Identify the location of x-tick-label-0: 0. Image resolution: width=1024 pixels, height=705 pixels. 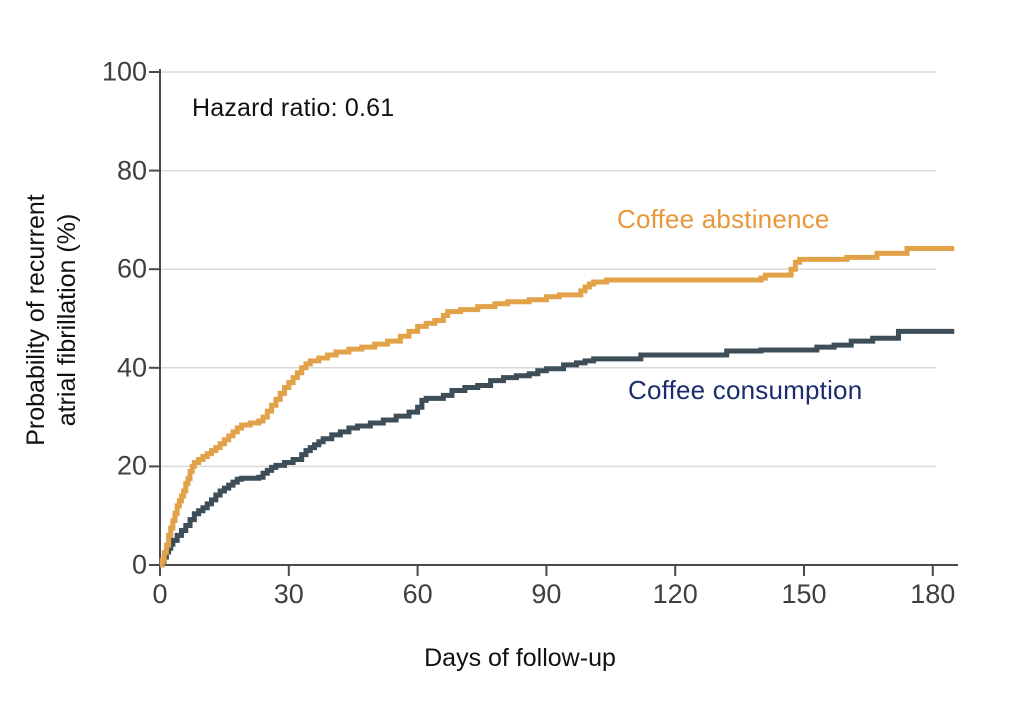
(160, 594).